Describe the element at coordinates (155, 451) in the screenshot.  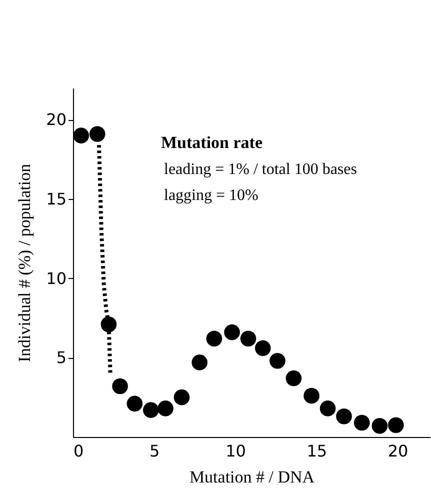
I see `x-tick-label: 5` at that location.